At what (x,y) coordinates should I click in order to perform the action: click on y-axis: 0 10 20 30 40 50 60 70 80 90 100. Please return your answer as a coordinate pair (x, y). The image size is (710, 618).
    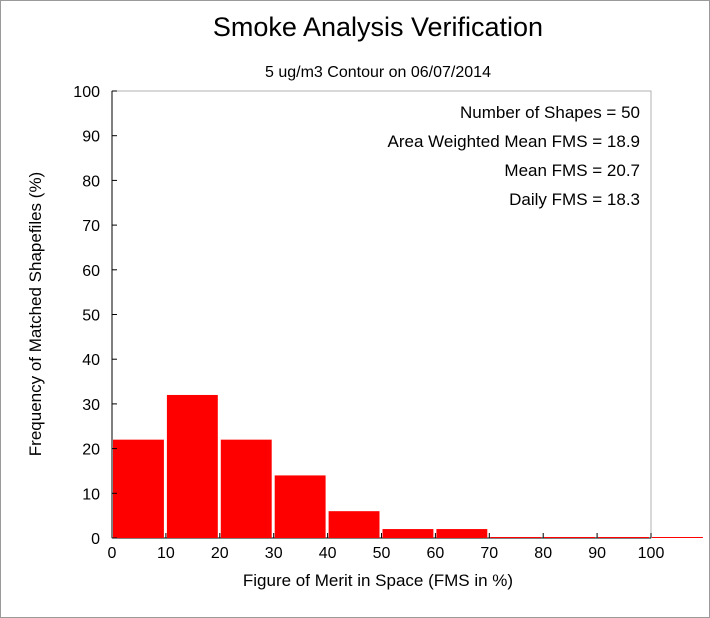
    Looking at the image, I should click on (95, 316).